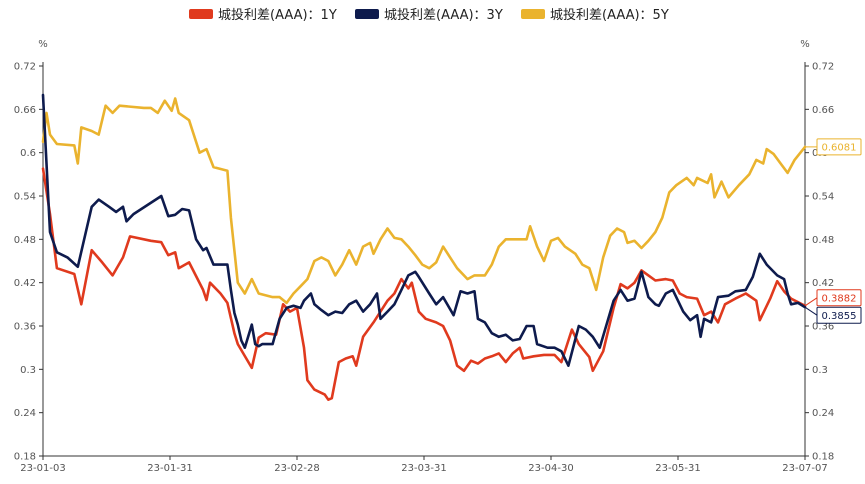 The image size is (865, 484). Describe the element at coordinates (296, 468) in the screenshot. I see `x-tick-label: 23-02-28` at that location.